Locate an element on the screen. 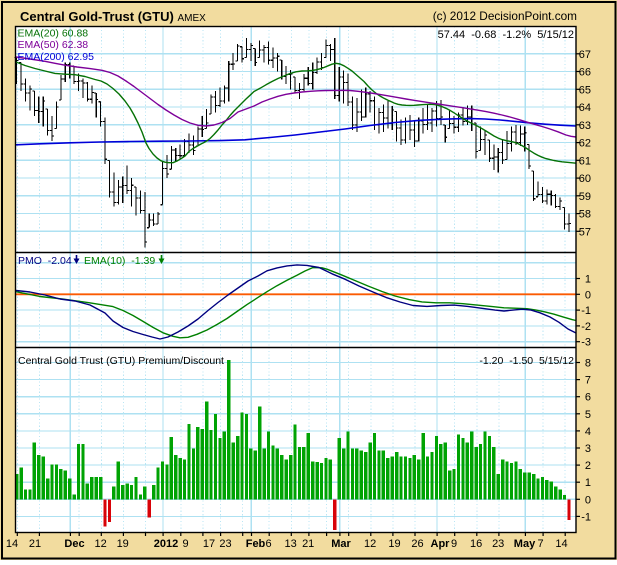 The image size is (617, 565). svg-text: (c) 2012 DecisionPoint.com is located at coordinates (505, 16).